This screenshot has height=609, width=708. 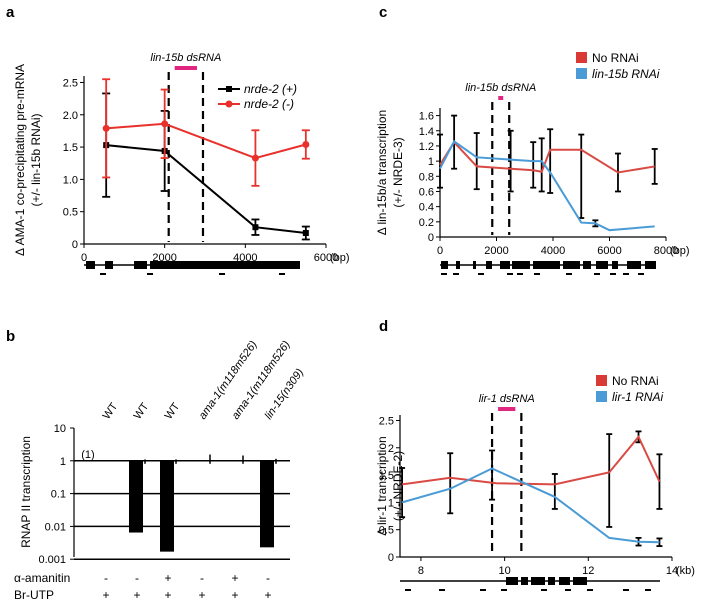 What do you see at coordinates (426, 192) in the screenshot?
I see `y-tick-label: 0.6` at bounding box center [426, 192].